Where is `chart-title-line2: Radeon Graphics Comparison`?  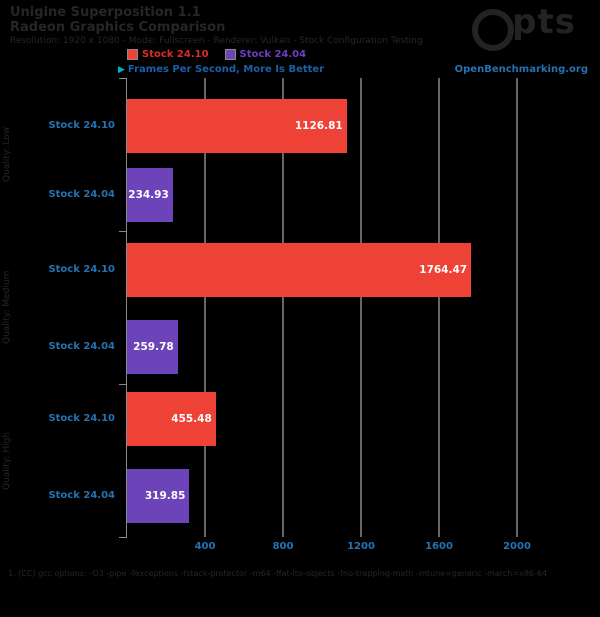 chart-title-line2: Radeon Graphics Comparison is located at coordinates (118, 27).